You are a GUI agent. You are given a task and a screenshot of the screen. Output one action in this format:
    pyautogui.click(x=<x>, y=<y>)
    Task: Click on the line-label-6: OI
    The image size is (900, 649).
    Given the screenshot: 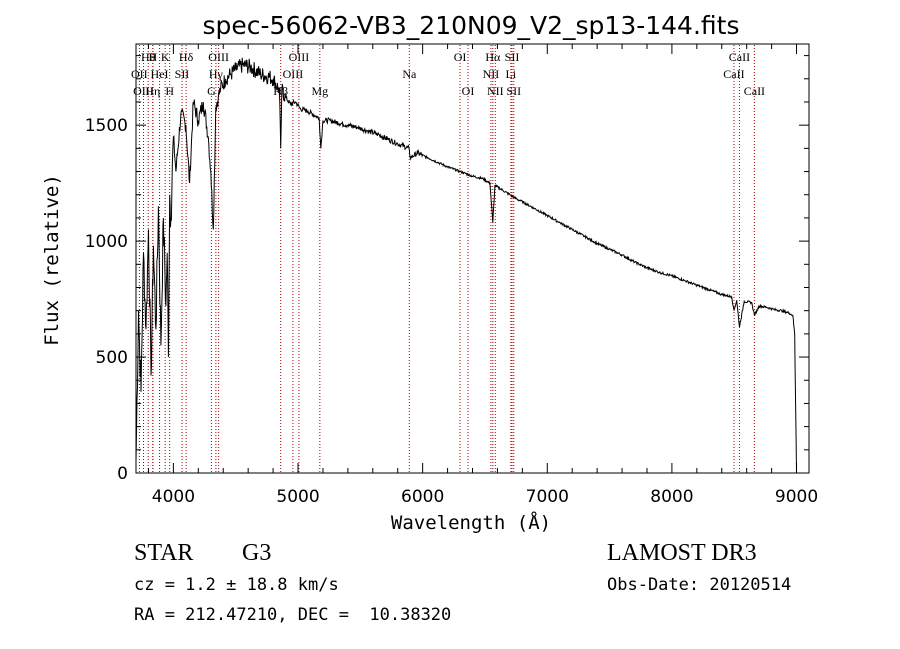 What is the action you would take?
    pyautogui.click(x=460, y=57)
    